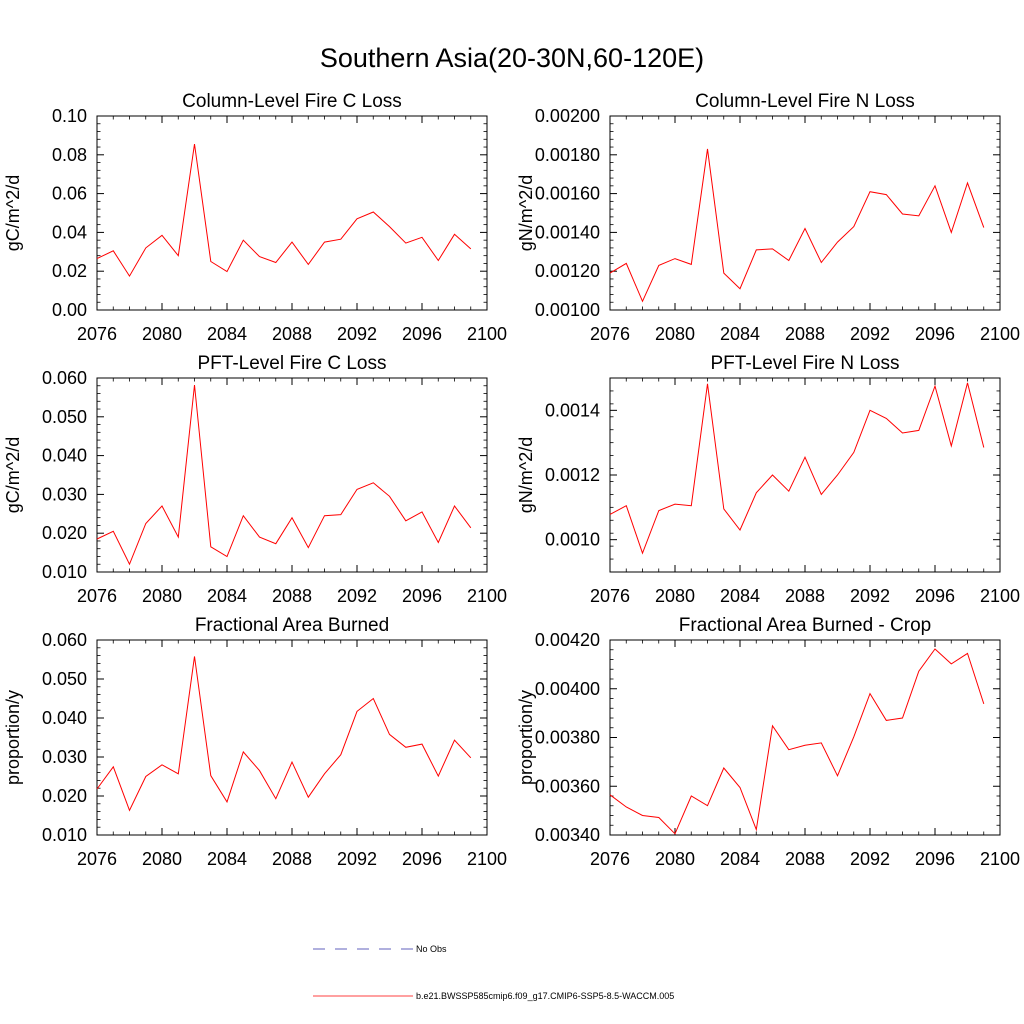  I want to click on y-tick-label: 0.00200, so click(567, 116).